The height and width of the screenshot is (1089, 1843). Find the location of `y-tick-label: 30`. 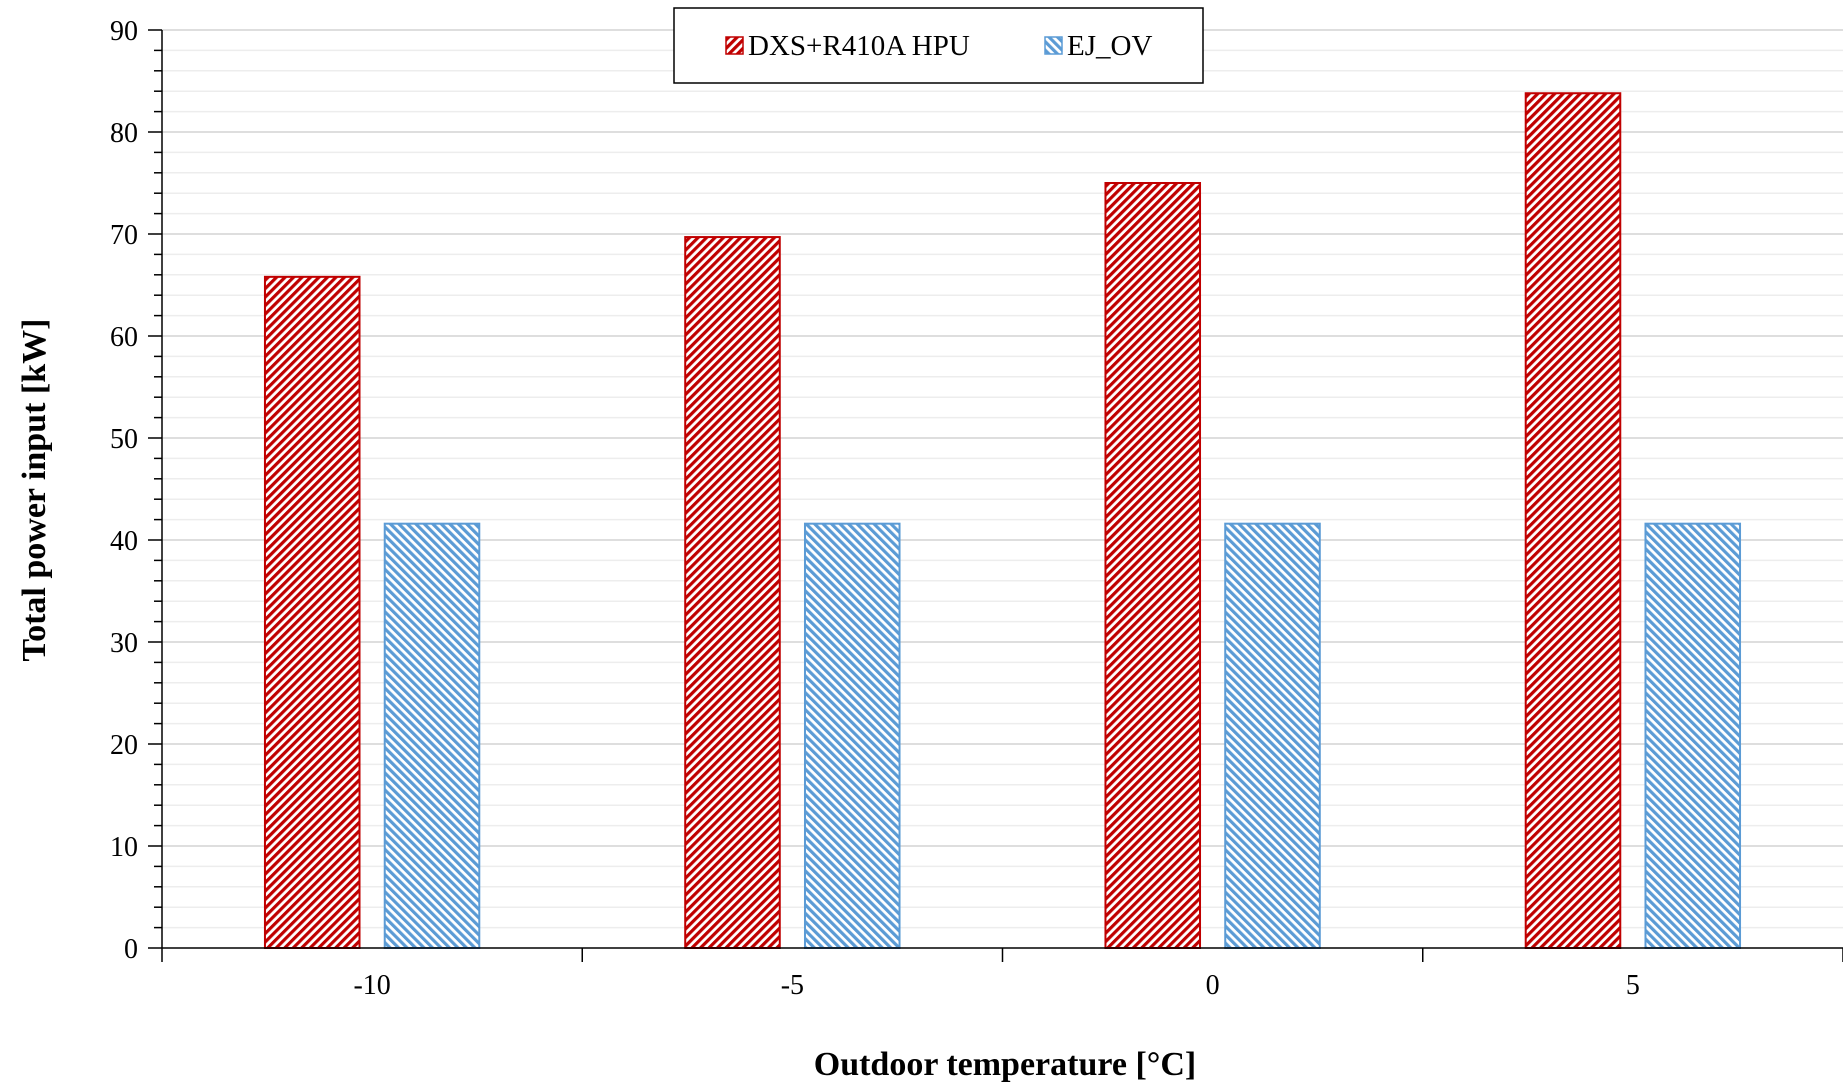

y-tick-label: 30 is located at coordinates (124, 643).